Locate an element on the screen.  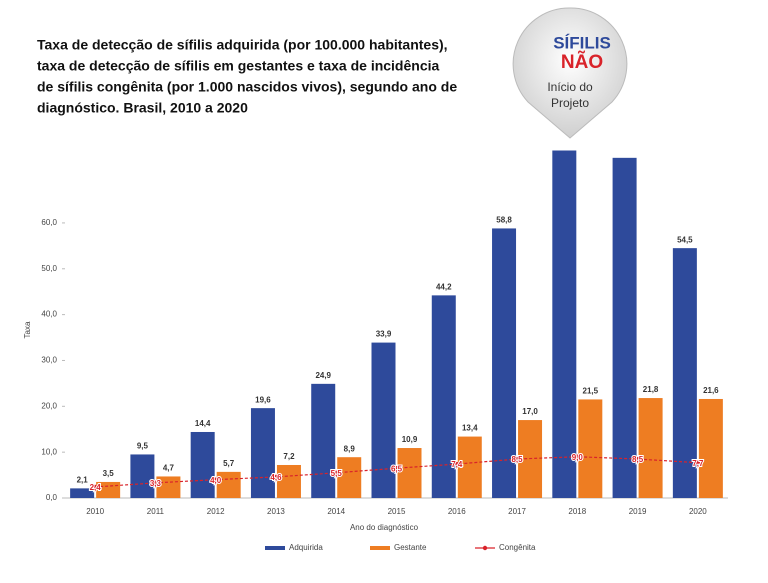
title-line: diagnóstico. Brasil, 2010 a 2020 is located at coordinates (142, 108).